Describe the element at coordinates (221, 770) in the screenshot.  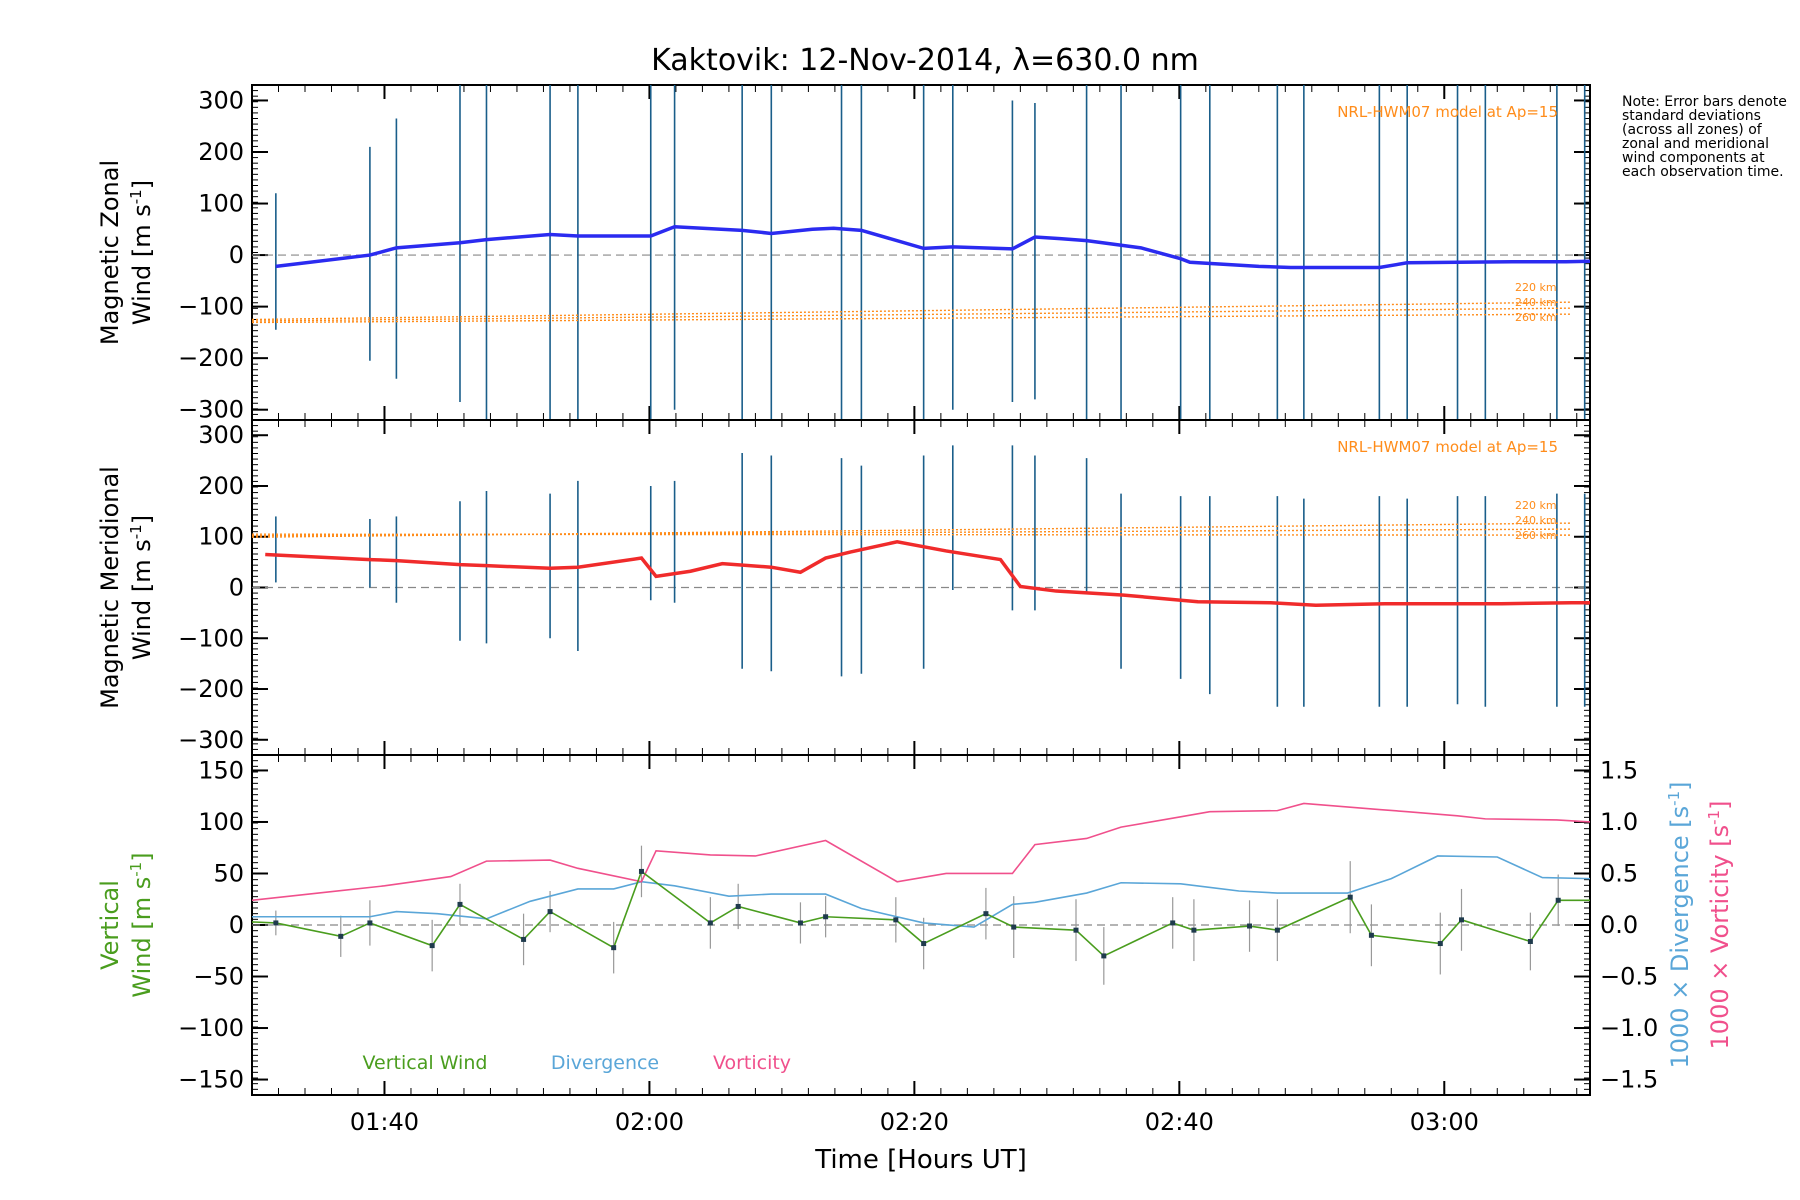
I see `y-tick-label: 150` at that location.